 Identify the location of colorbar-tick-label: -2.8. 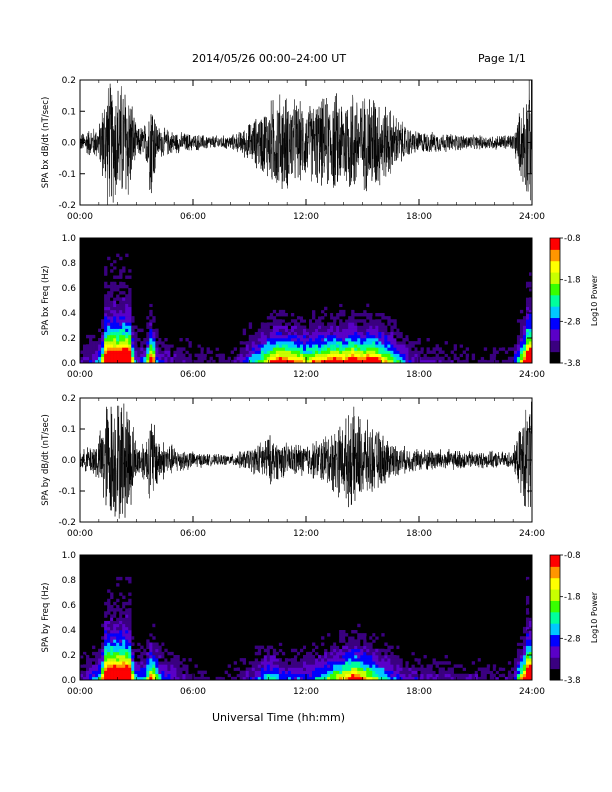
(572, 639).